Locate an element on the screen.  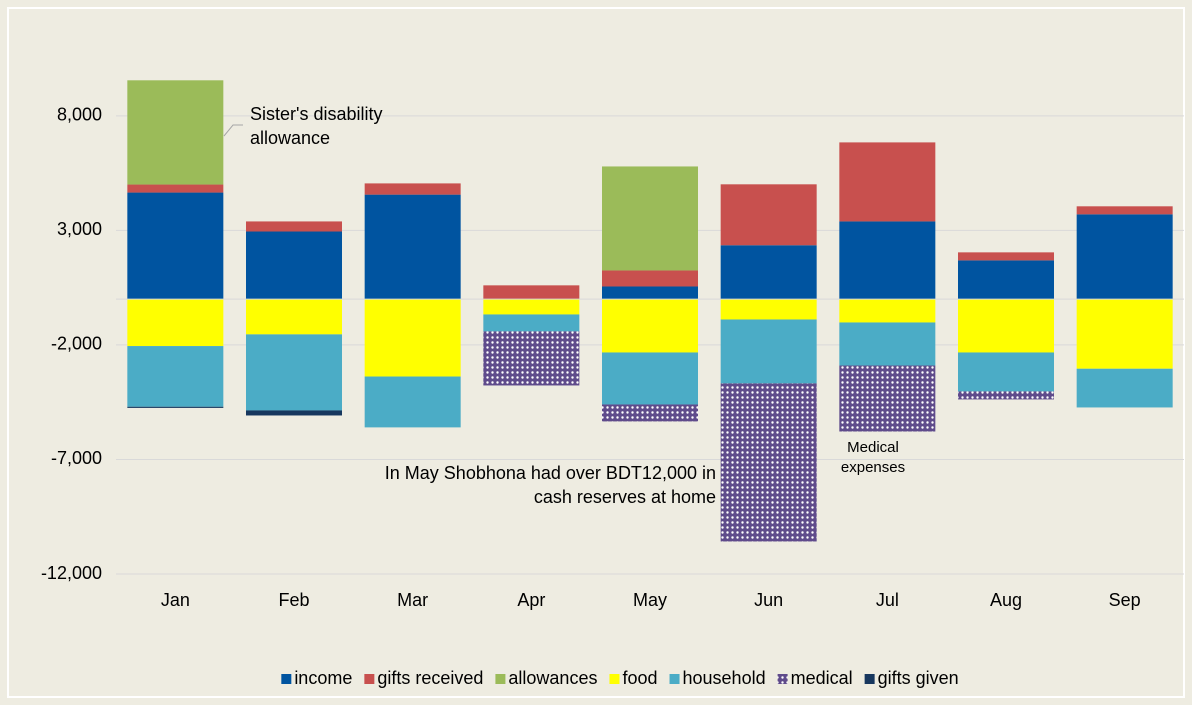
x-tick-label: Apr is located at coordinates (531, 600).